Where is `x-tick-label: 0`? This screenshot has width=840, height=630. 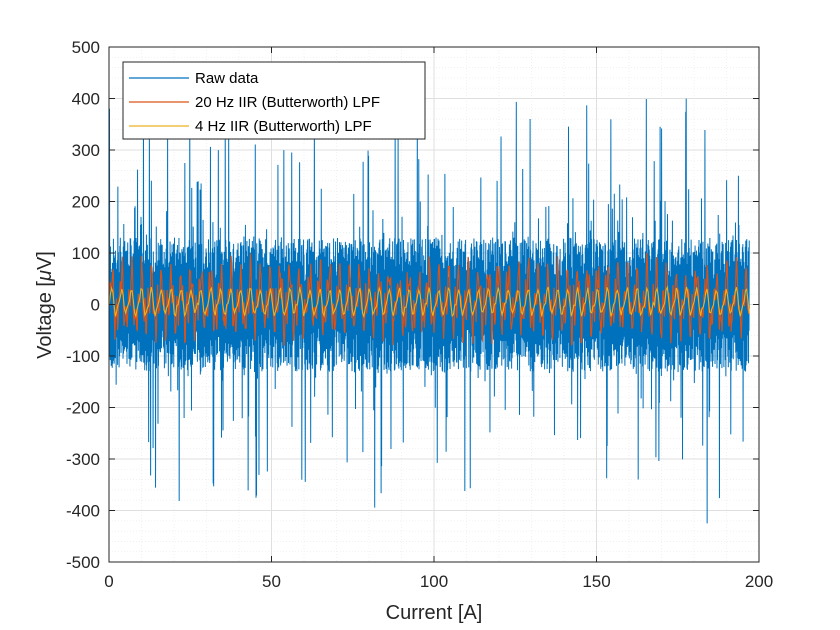
x-tick-label: 0 is located at coordinates (108, 581).